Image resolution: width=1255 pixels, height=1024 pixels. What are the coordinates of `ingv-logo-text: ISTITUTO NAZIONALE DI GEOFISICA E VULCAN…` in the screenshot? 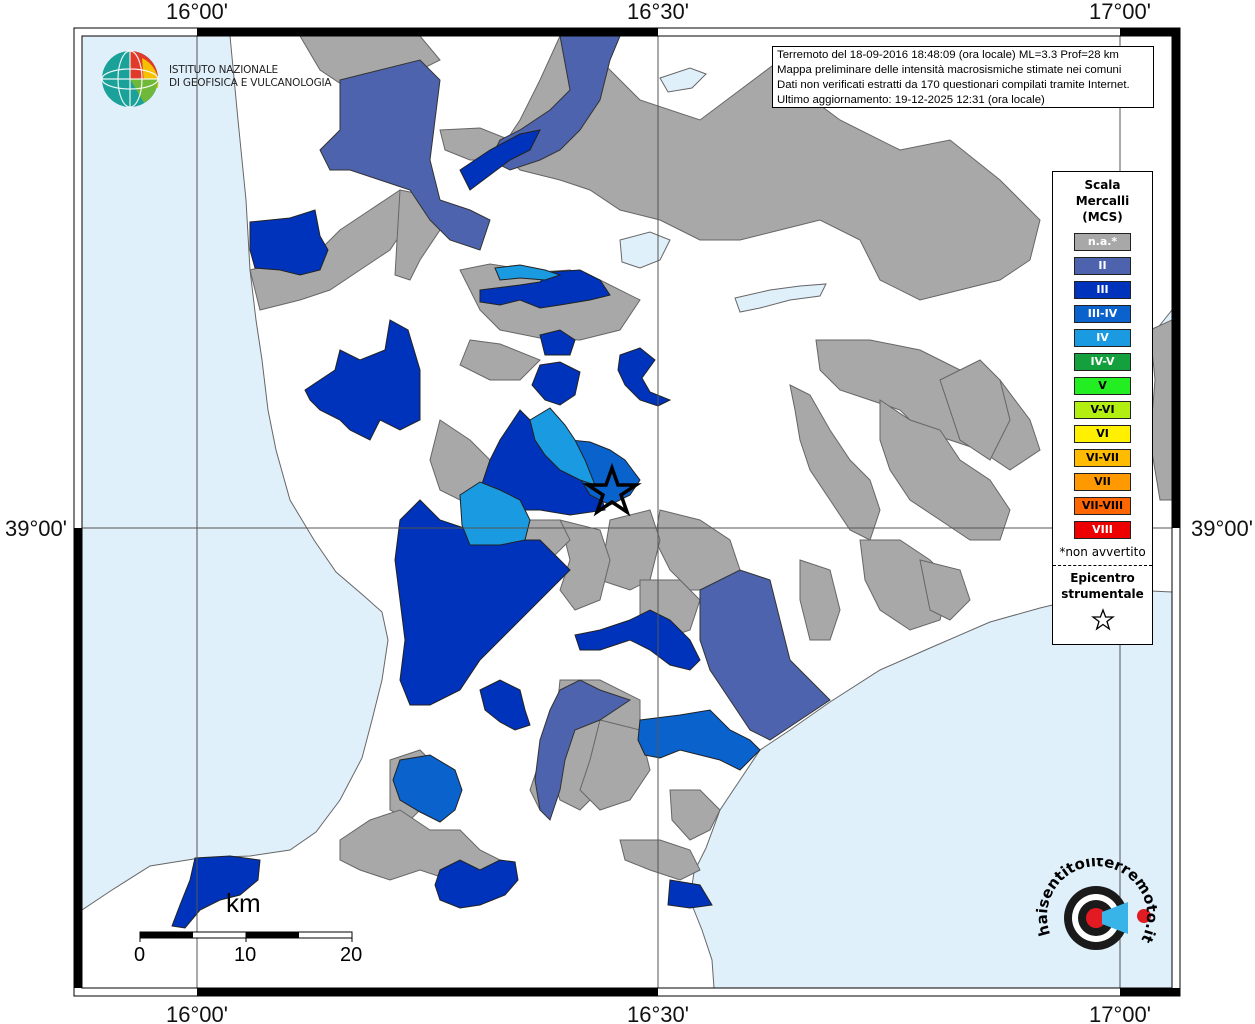 It's located at (250, 77).